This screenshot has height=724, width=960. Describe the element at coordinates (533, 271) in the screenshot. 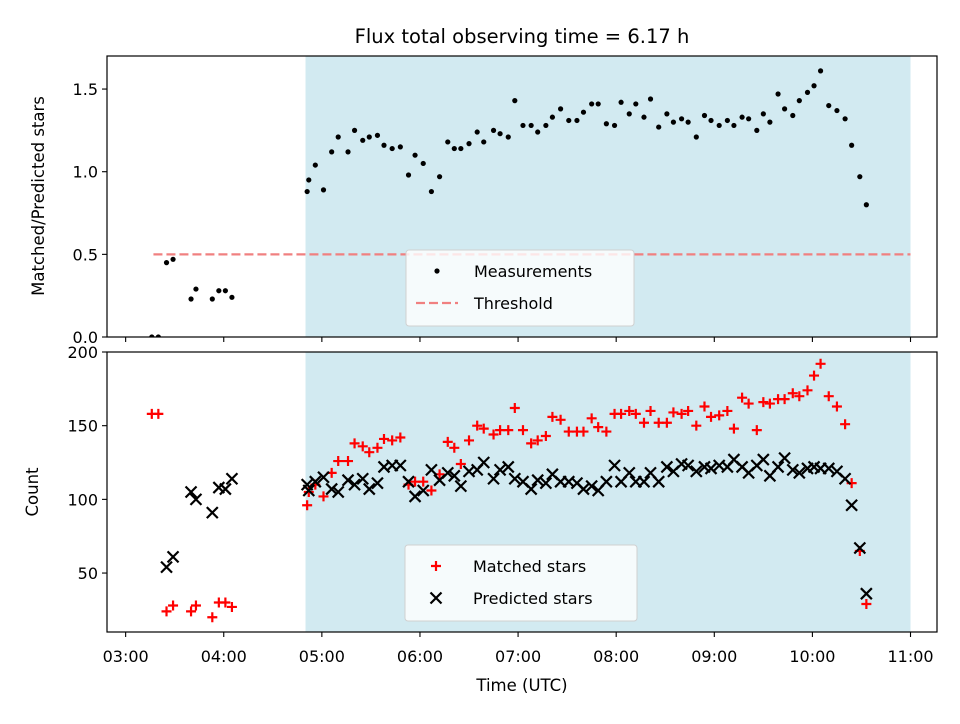

I see `legend-label: Measurements` at that location.